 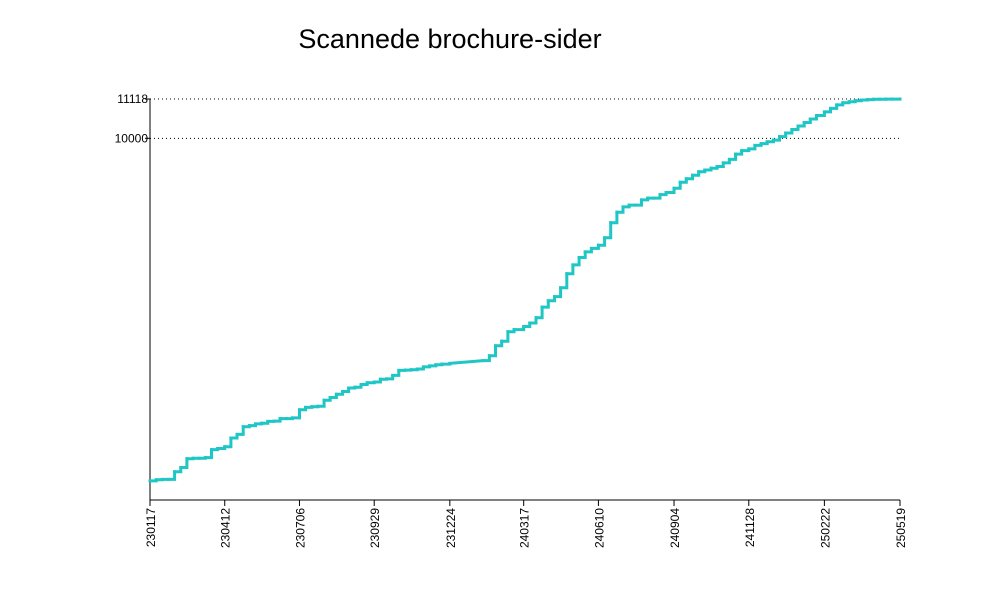 What do you see at coordinates (750, 527) in the screenshot?
I see `x-tick-label: 241128` at bounding box center [750, 527].